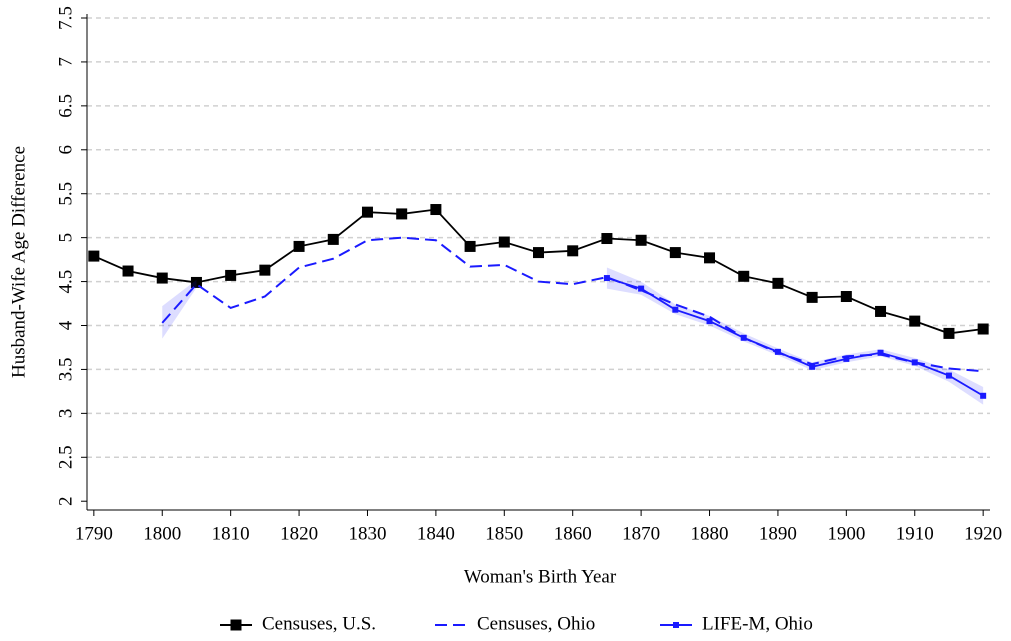 Image resolution: width=1011 pixels, height=641 pixels. I want to click on x-tick-label: 1840, so click(436, 533).